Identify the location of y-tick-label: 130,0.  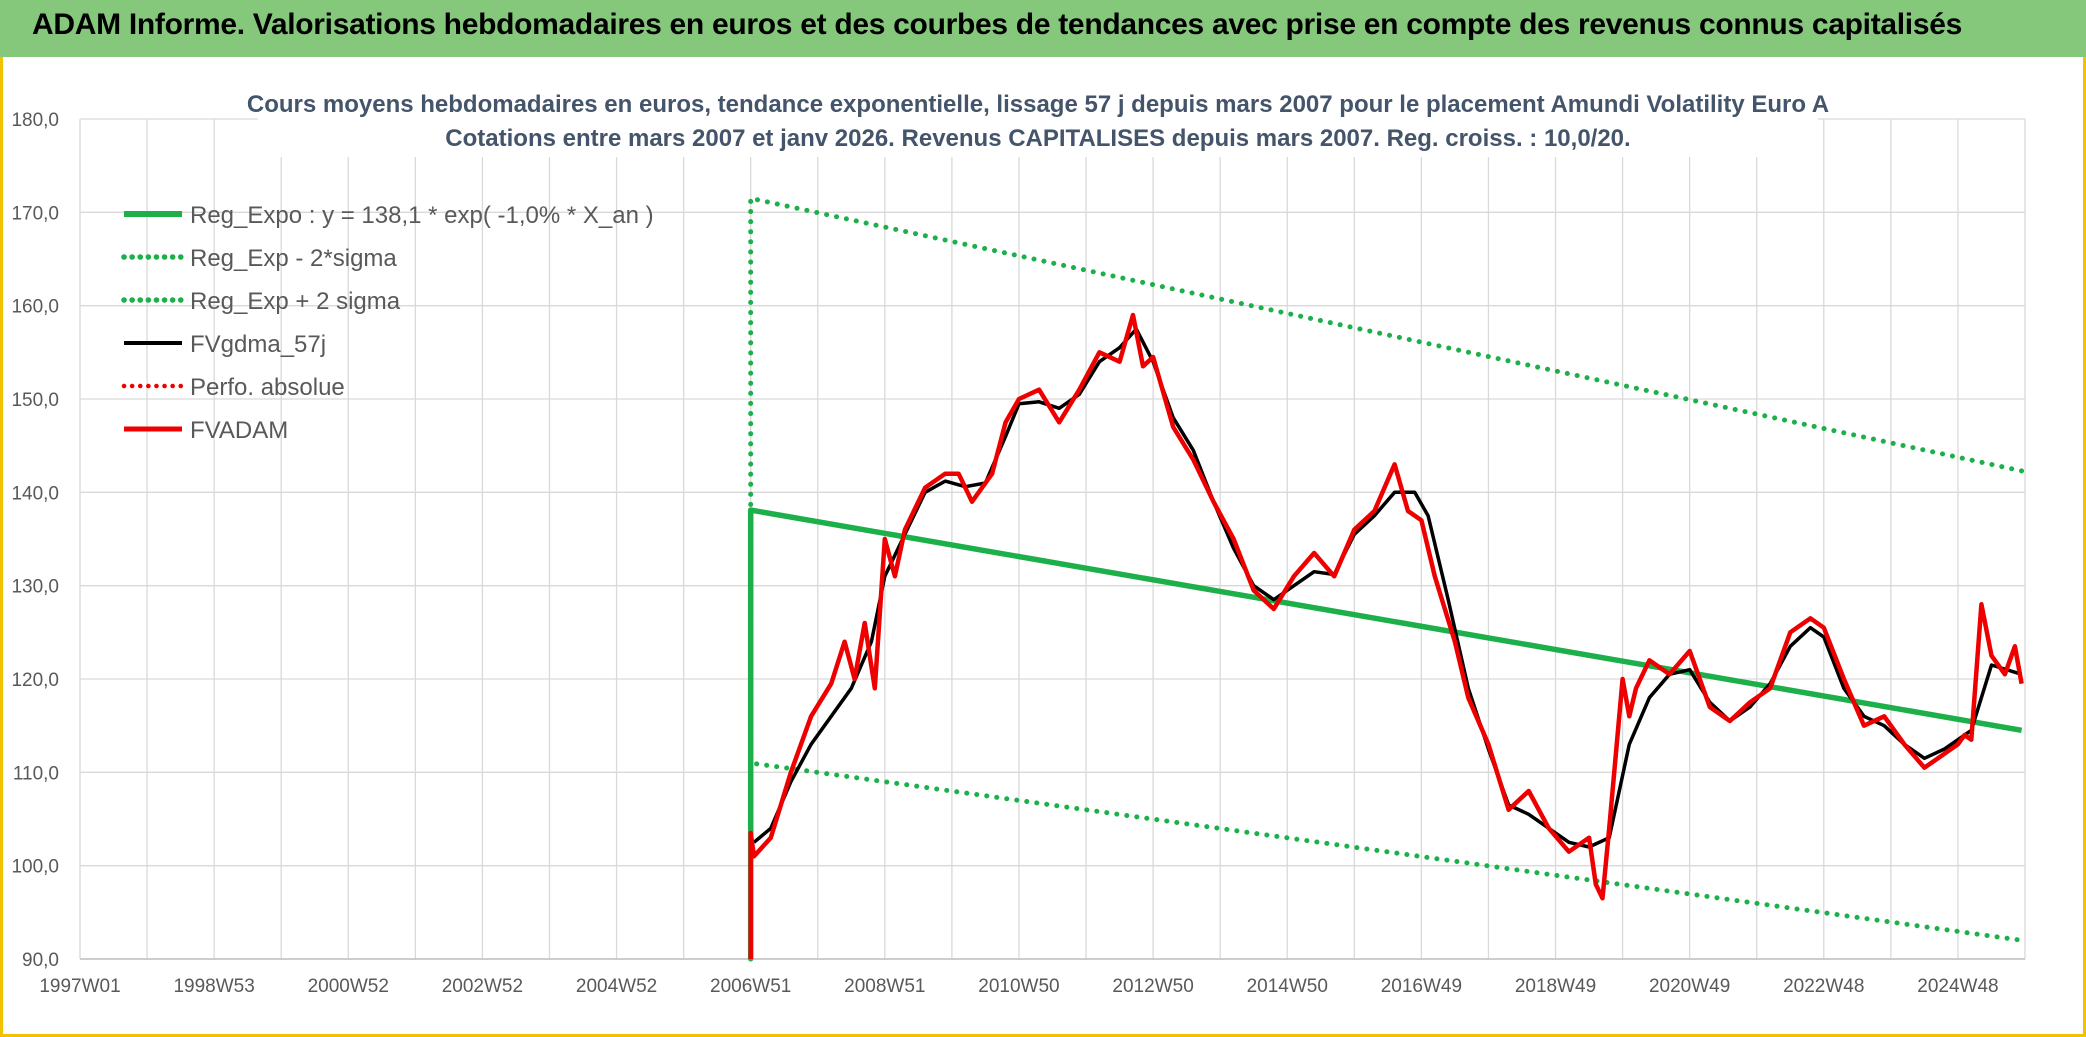
(35, 587).